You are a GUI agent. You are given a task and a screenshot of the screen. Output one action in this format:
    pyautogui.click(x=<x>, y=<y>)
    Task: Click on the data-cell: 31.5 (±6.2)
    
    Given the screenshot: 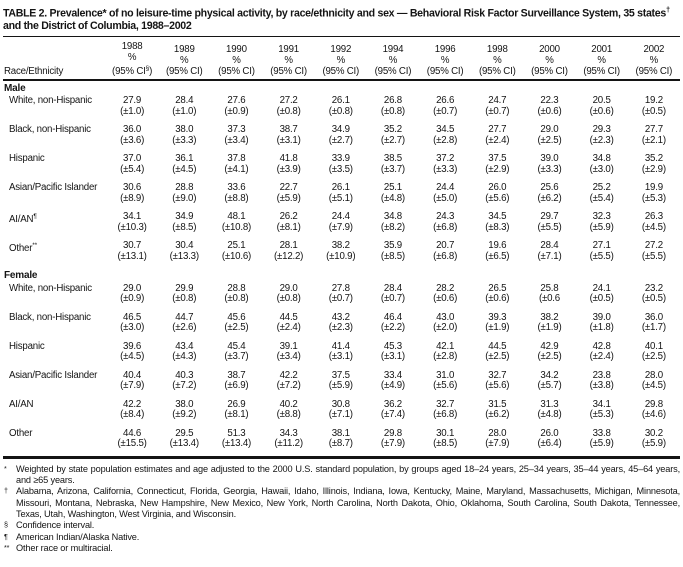 What is the action you would take?
    pyautogui.click(x=497, y=412)
    